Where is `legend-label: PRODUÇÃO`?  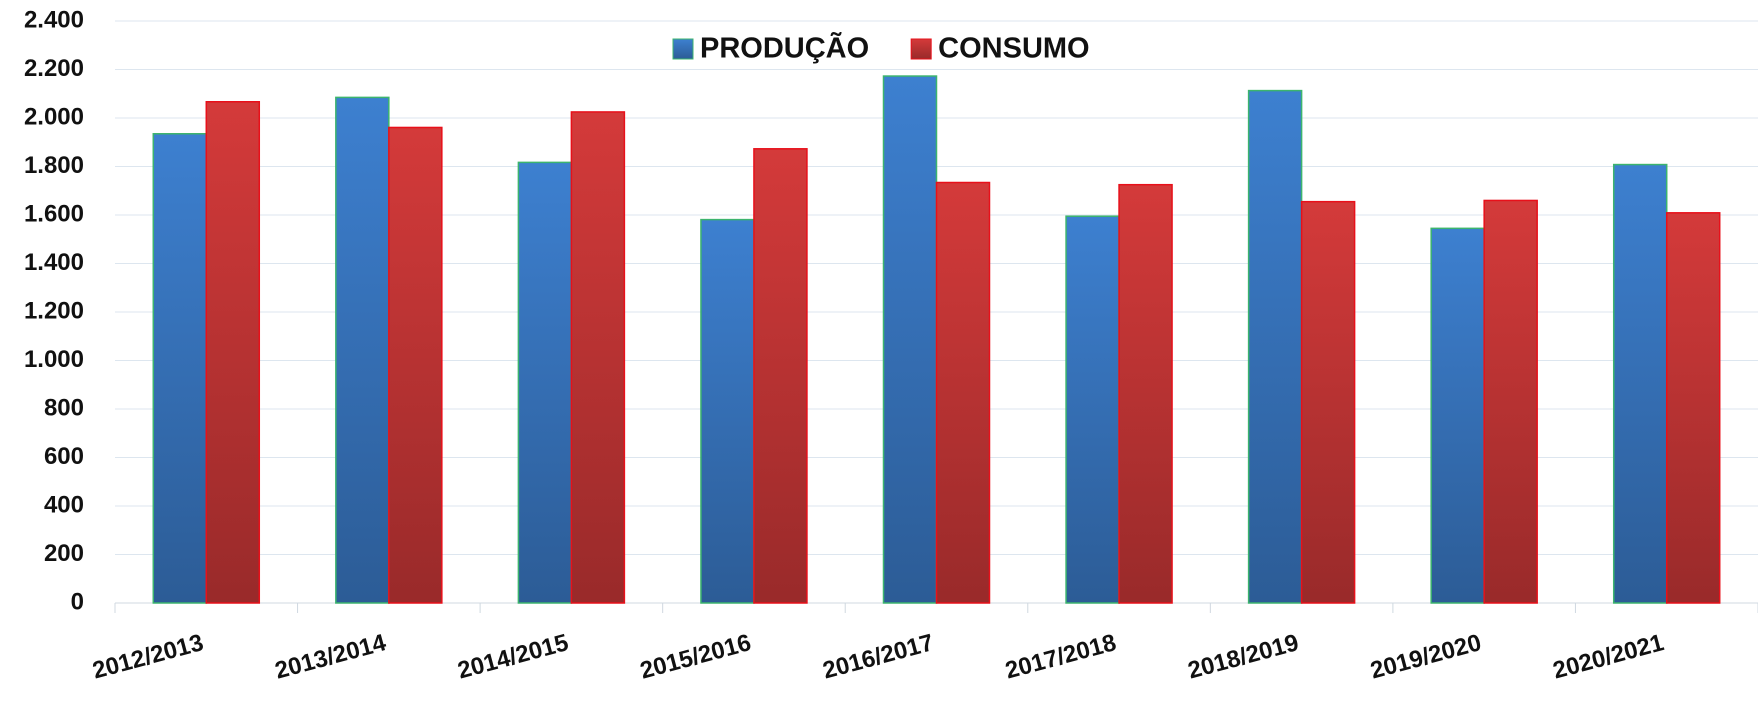 legend-label: PRODUÇÃO is located at coordinates (784, 48).